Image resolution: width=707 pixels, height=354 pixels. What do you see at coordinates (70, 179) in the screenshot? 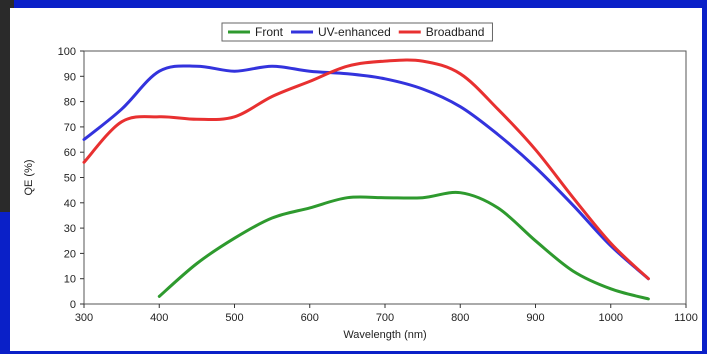
I see `y-tick-label: 50` at bounding box center [70, 179].